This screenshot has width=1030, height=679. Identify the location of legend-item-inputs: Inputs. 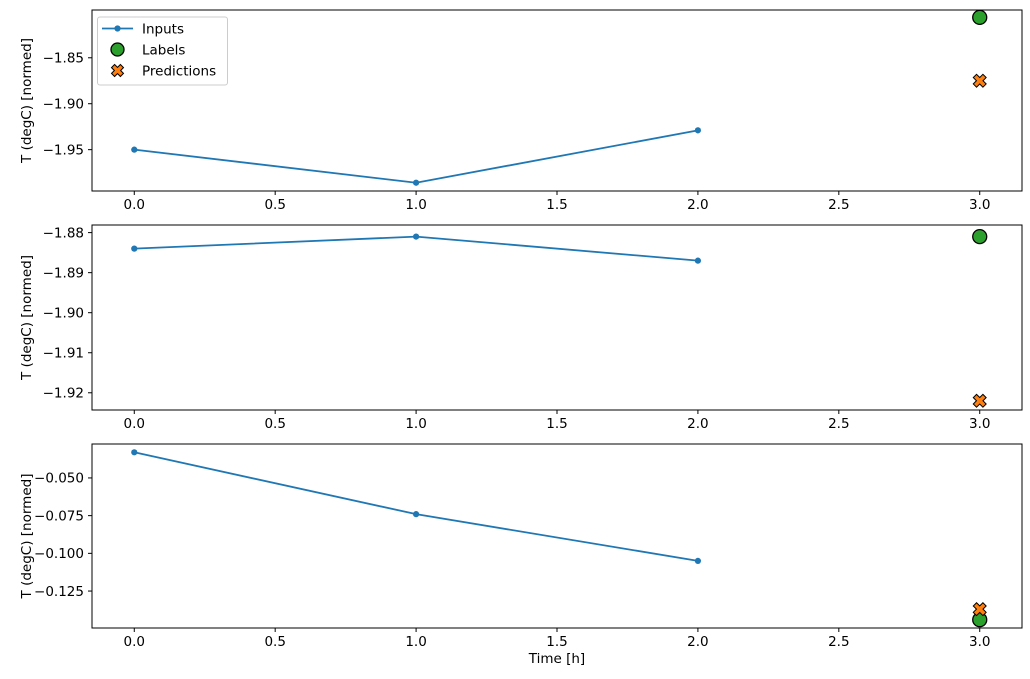
(143, 29).